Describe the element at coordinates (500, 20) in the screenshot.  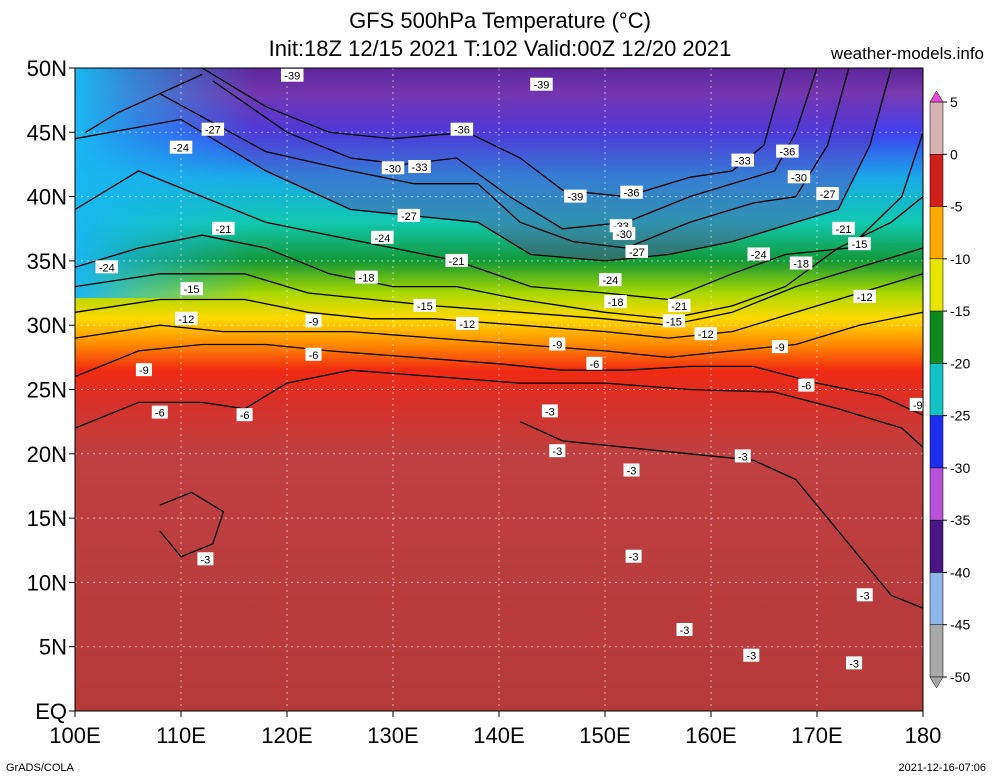
I see `chart-title: GFS 500hPa Temperature (°C)` at that location.